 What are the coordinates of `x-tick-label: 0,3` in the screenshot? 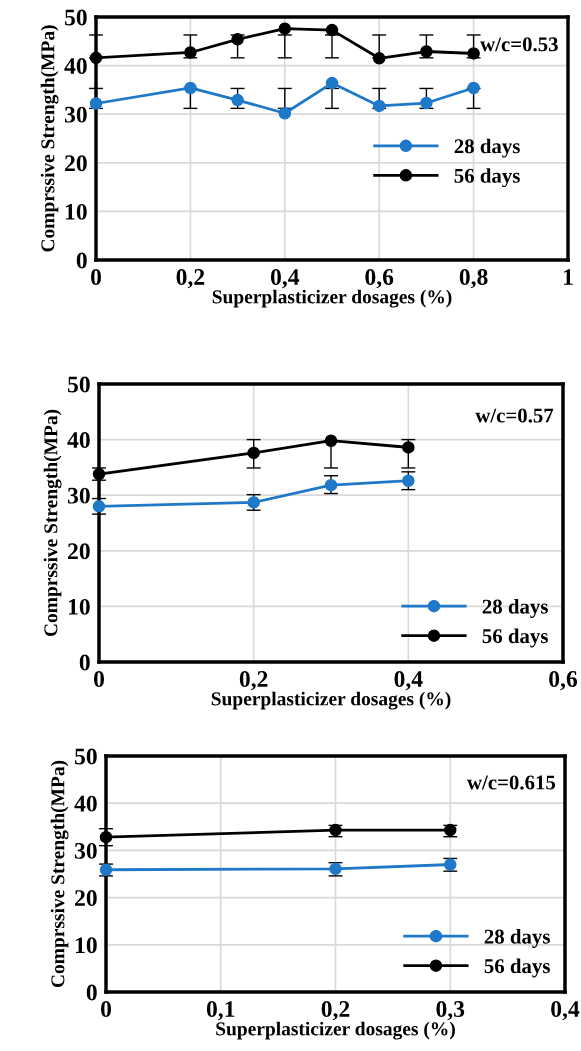 It's located at (450, 1011).